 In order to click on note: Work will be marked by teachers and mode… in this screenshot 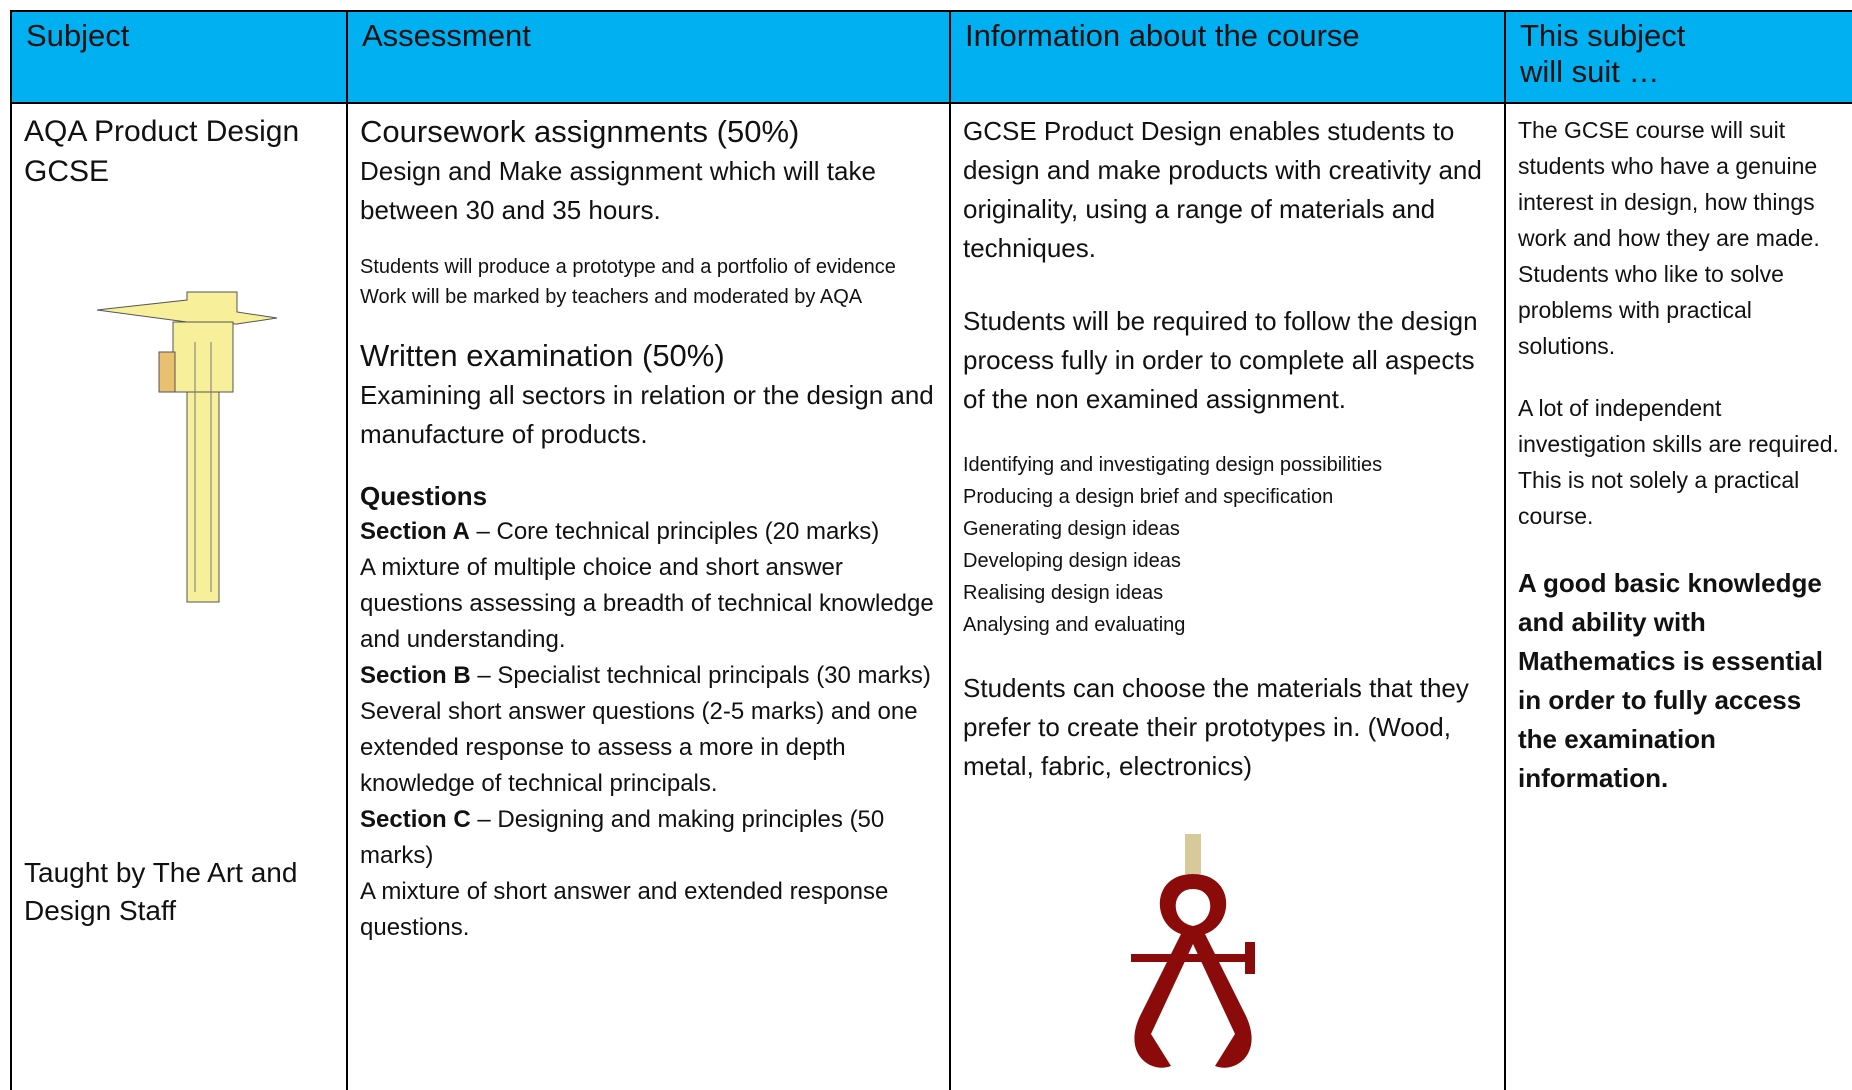, I will do `click(611, 297)`.